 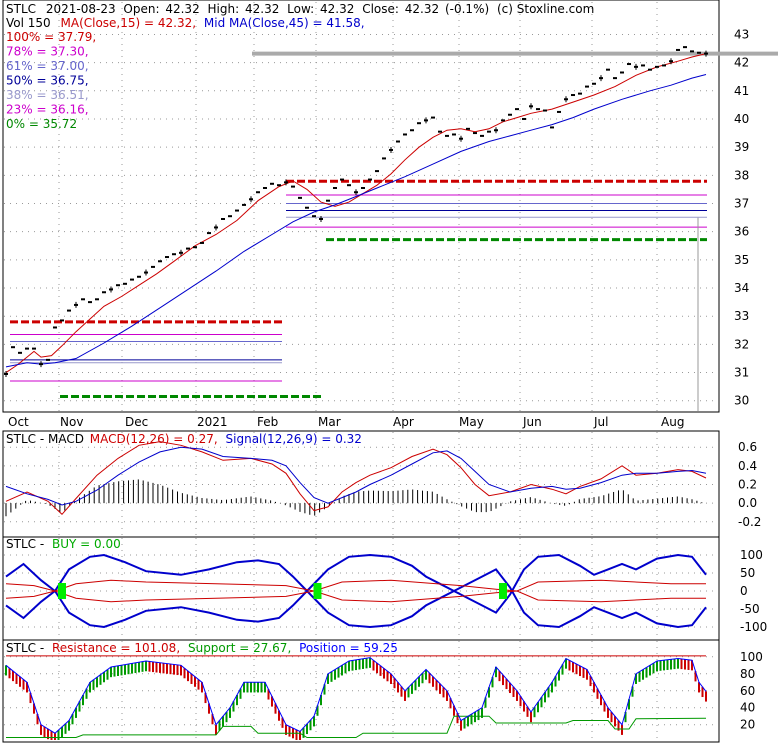 What do you see at coordinates (25, 648) in the screenshot?
I see `position-prefix: STLC -` at bounding box center [25, 648].